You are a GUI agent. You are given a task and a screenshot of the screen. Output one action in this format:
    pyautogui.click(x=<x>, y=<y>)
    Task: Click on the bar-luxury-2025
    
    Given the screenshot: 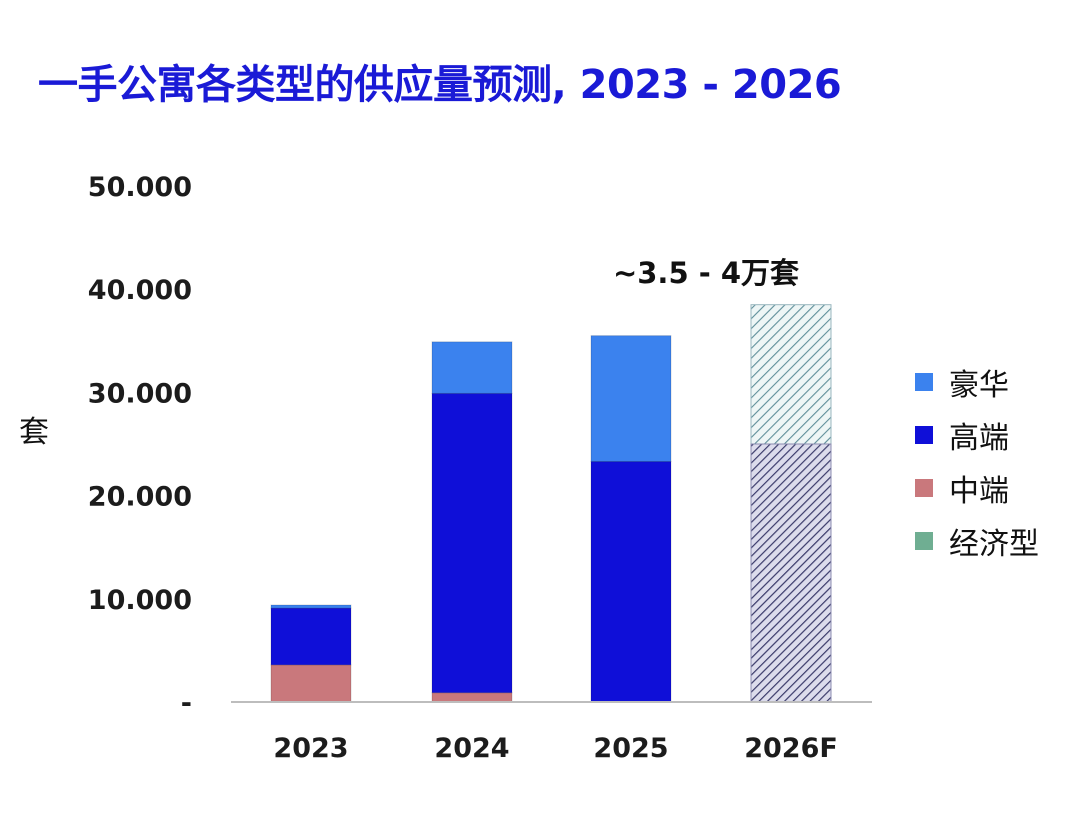 What is the action you would take?
    pyautogui.click(x=631, y=399)
    